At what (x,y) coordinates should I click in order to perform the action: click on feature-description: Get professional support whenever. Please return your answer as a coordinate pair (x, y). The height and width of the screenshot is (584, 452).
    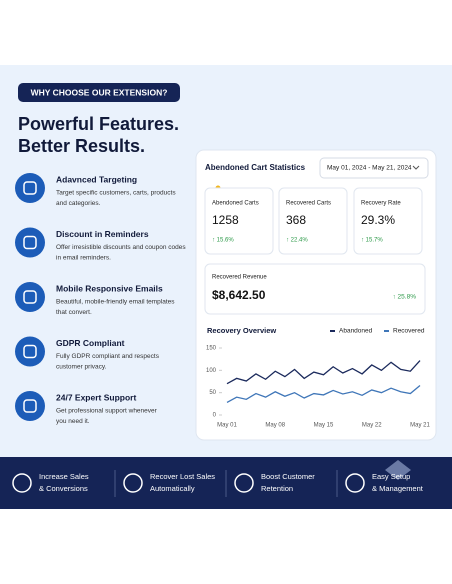
    Looking at the image, I should click on (107, 411).